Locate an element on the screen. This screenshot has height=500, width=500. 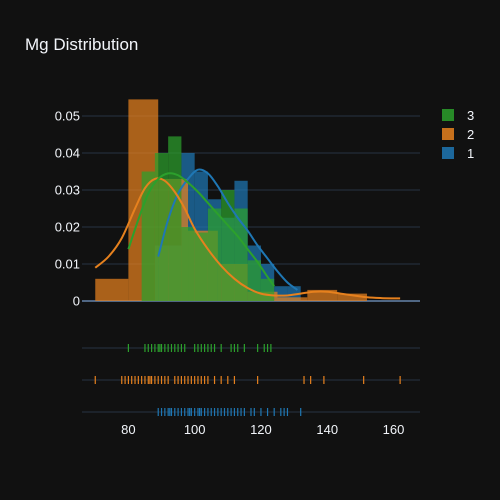
y-tick-label: 0.01 is located at coordinates (67, 264).